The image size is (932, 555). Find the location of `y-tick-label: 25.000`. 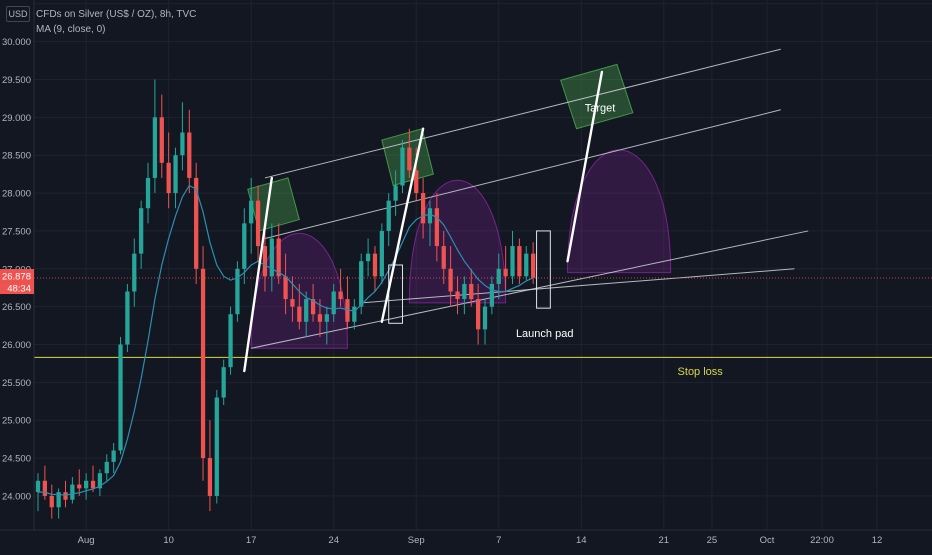

y-tick-label: 25.000 is located at coordinates (16, 421).